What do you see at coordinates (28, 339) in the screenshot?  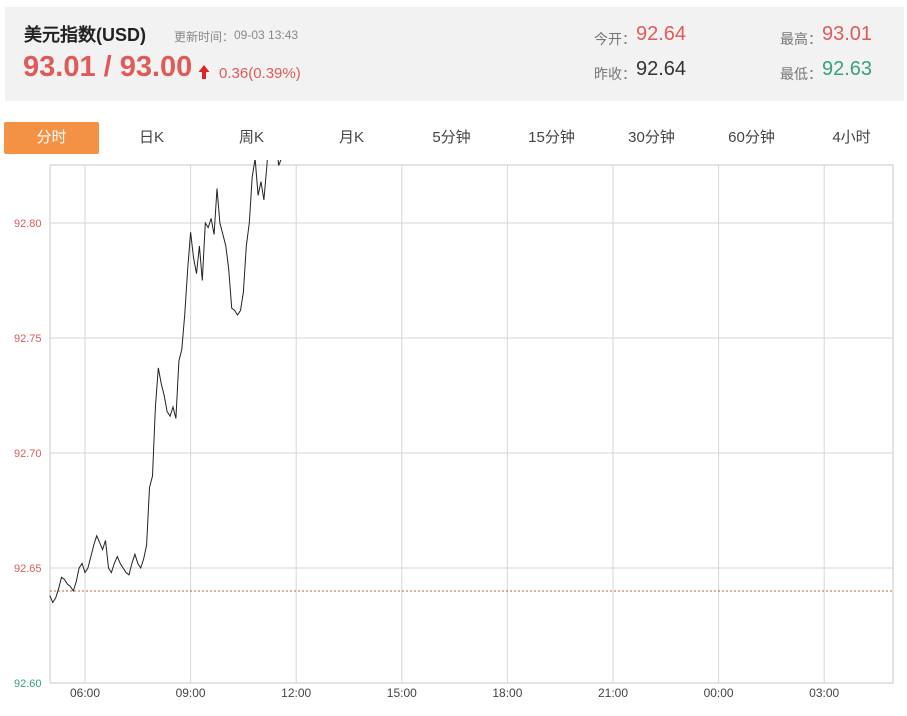 I see `y-tick-label: 92.75` at bounding box center [28, 339].